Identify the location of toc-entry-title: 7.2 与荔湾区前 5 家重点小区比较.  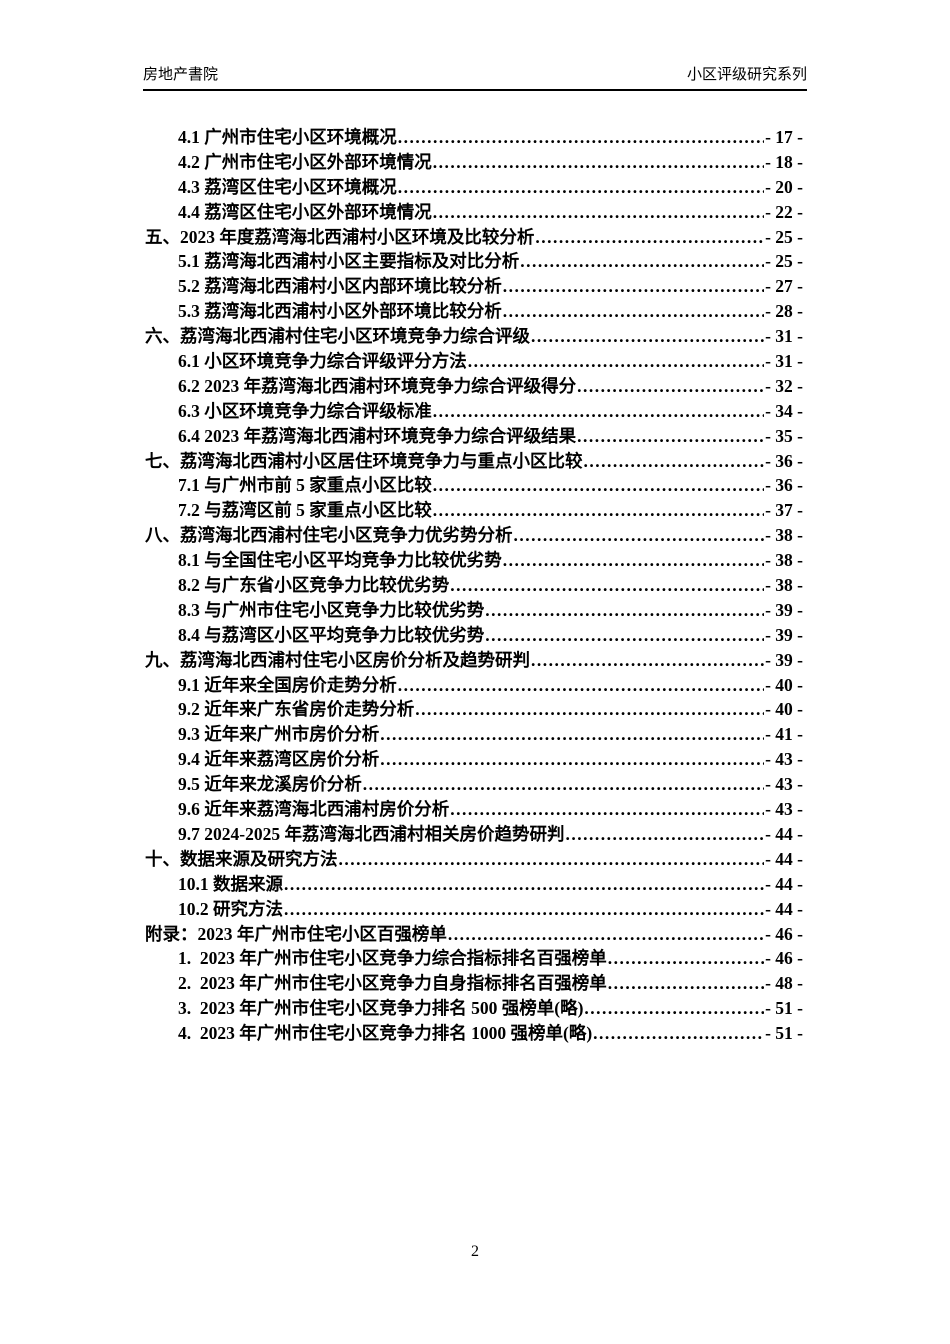
(305, 510).